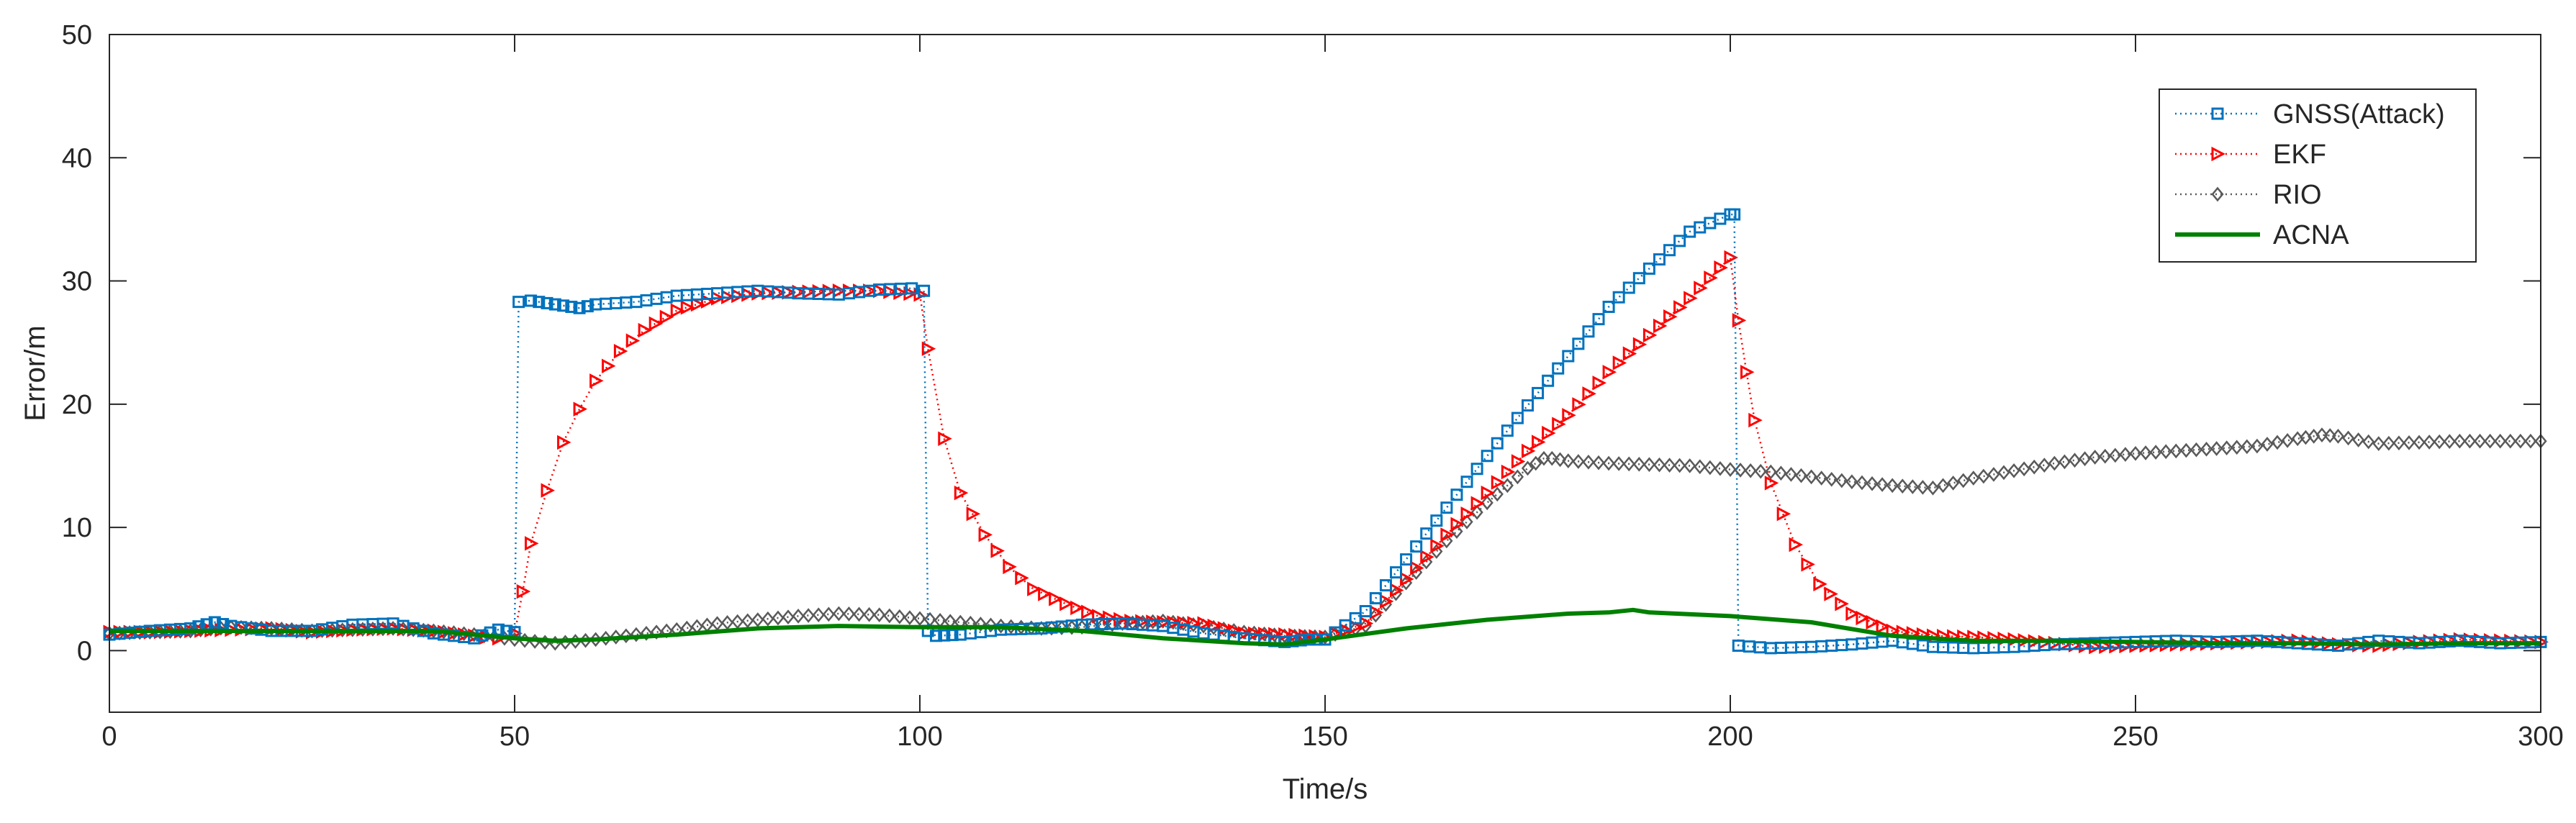  I want to click on x-tick-label: 250, so click(2135, 737).